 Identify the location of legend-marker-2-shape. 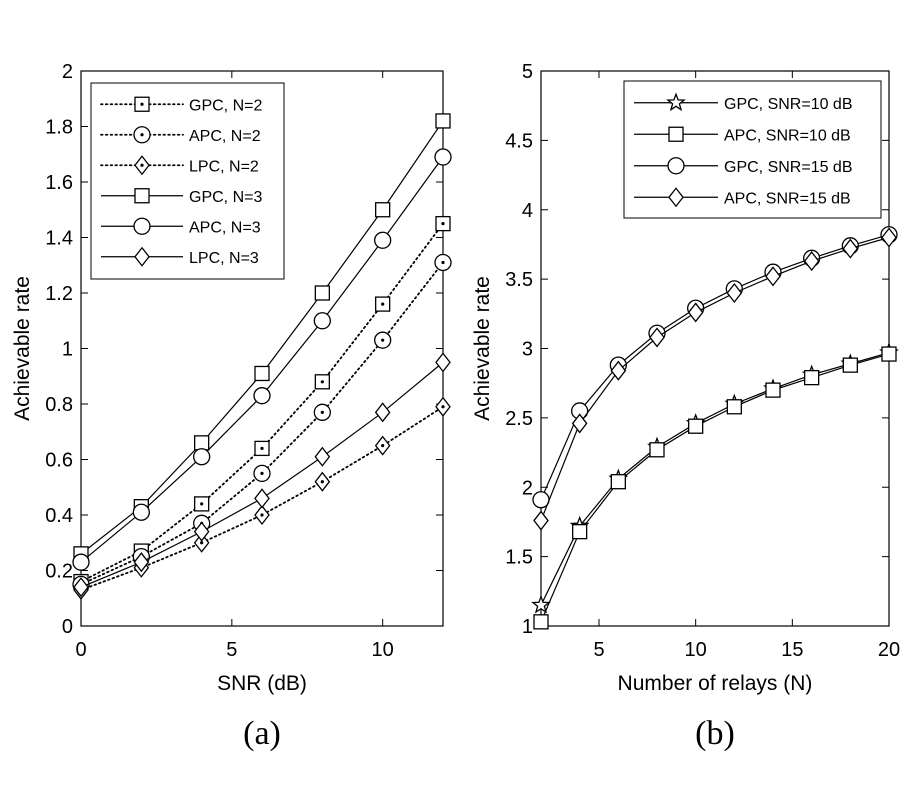
(676, 134).